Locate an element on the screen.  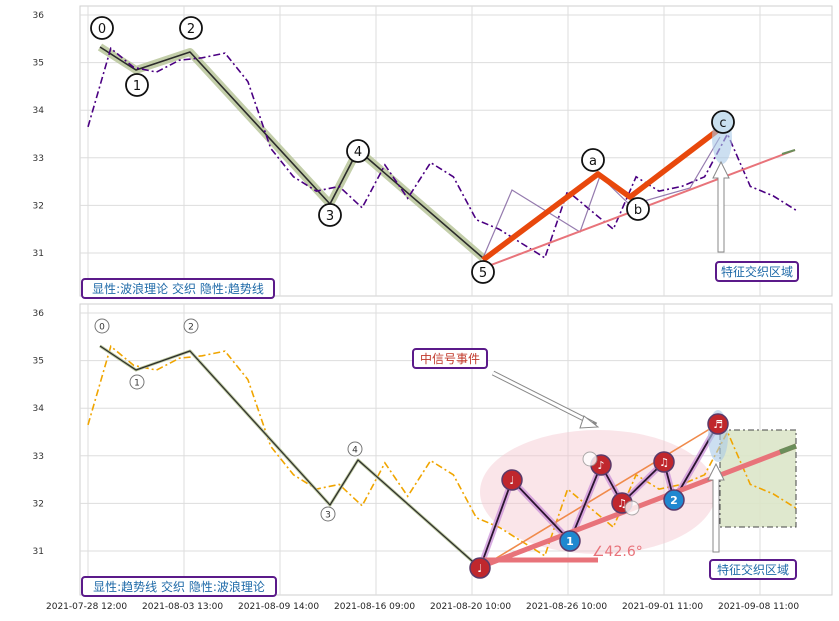
faded-wave-label-b is located at coordinates (632, 508).